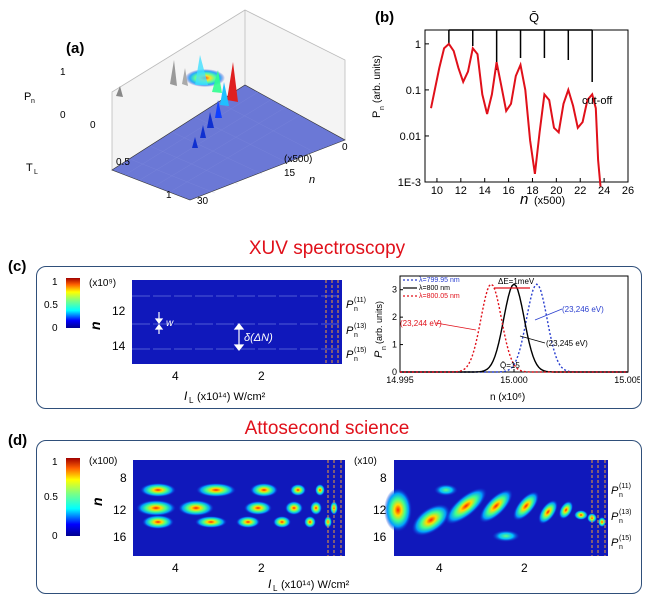  Describe the element at coordinates (36, 172) in the screenshot. I see `panel-a-ylabel-sub: L` at that location.